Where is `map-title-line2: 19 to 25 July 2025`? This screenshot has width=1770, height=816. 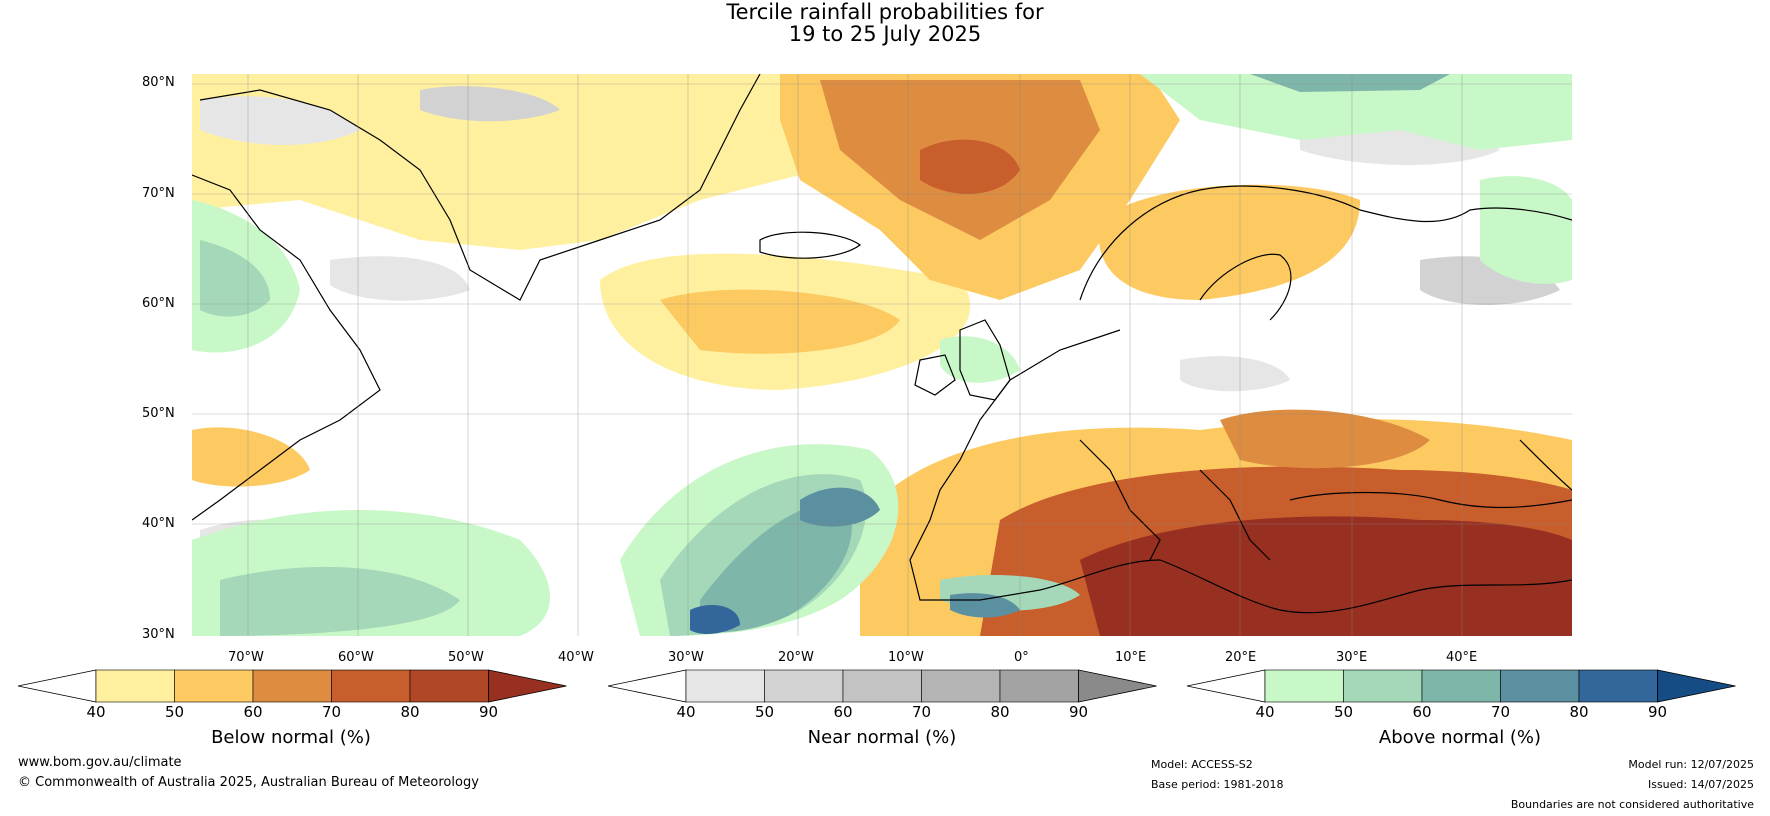
map-title-line2: 19 to 25 July 2025 is located at coordinates (885, 34).